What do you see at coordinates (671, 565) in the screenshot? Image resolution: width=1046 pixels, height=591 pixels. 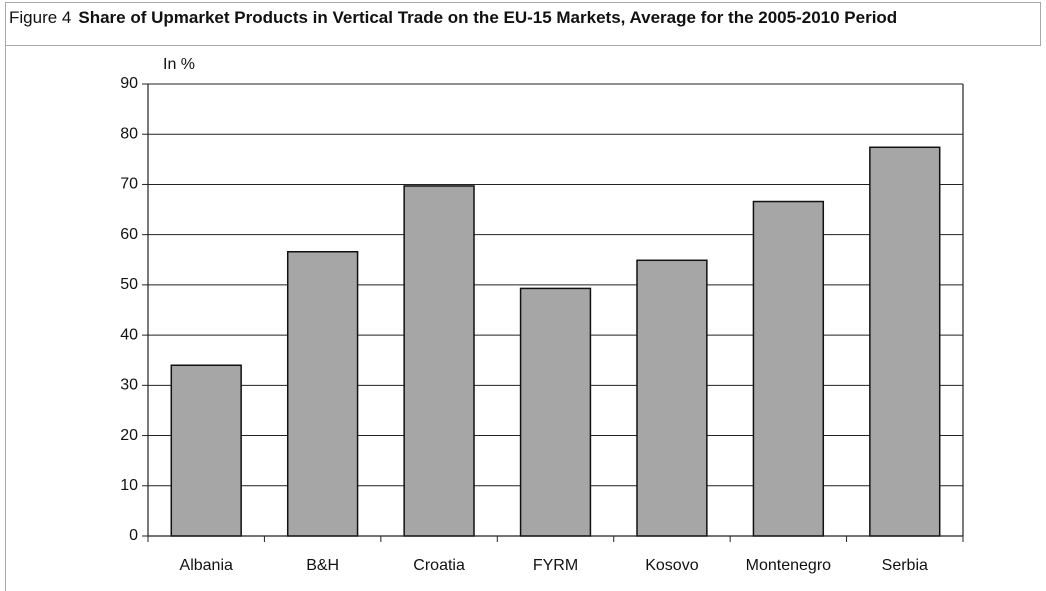 I see `x-tick-label: Kosovo` at bounding box center [671, 565].